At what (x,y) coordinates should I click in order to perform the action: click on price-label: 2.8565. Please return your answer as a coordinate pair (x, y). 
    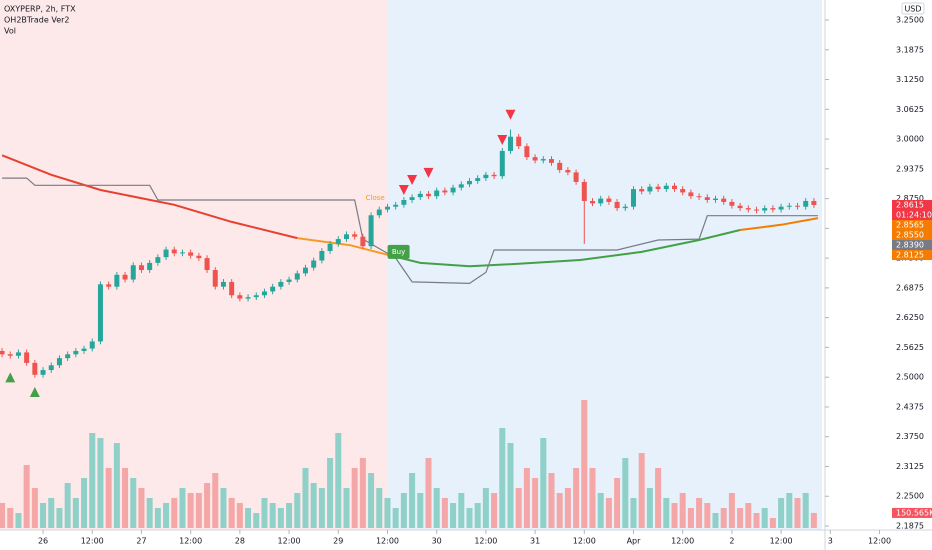
    Looking at the image, I should click on (910, 225).